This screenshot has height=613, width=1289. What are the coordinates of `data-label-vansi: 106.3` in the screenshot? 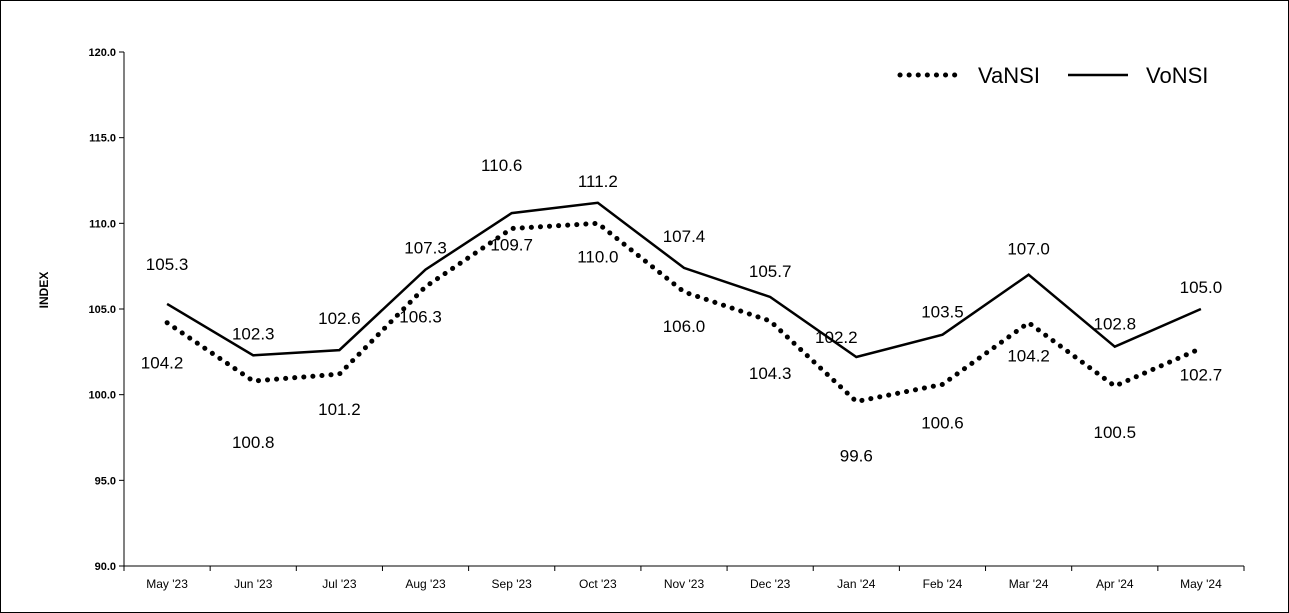 It's located at (420, 317).